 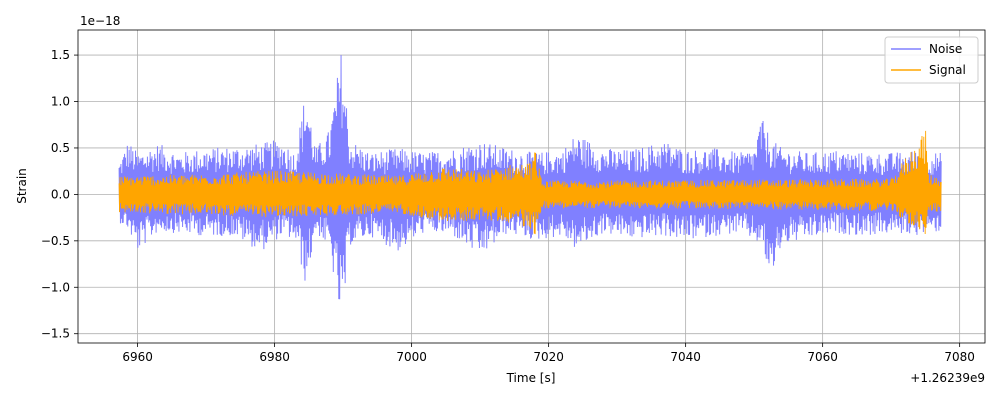 What do you see at coordinates (531, 378) in the screenshot?
I see `x-axis-label: Time [s]` at bounding box center [531, 378].